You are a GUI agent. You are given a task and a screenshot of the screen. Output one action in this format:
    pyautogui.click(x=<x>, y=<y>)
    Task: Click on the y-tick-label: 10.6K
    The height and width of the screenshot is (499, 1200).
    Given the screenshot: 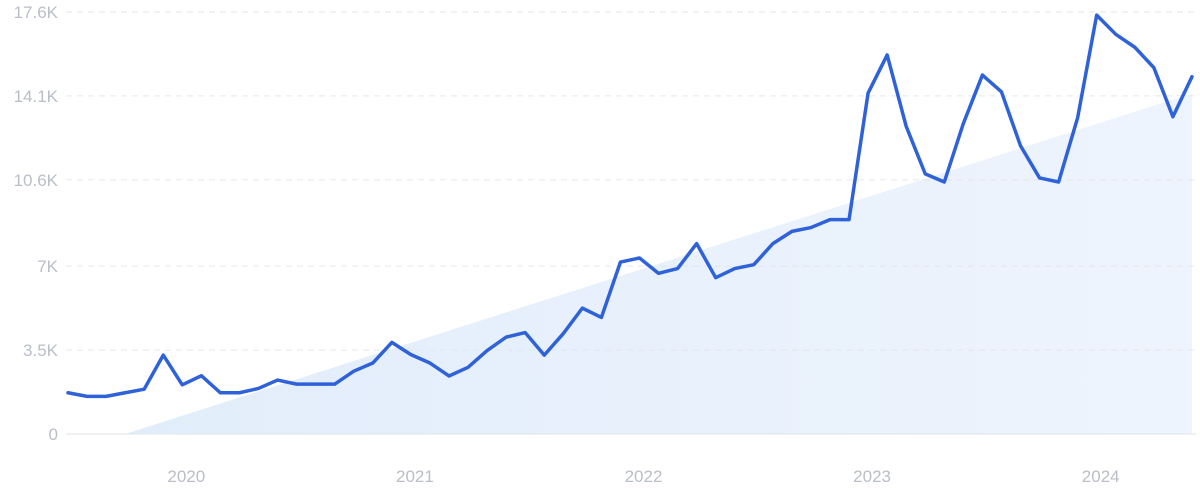 What is the action you would take?
    pyautogui.click(x=36, y=180)
    